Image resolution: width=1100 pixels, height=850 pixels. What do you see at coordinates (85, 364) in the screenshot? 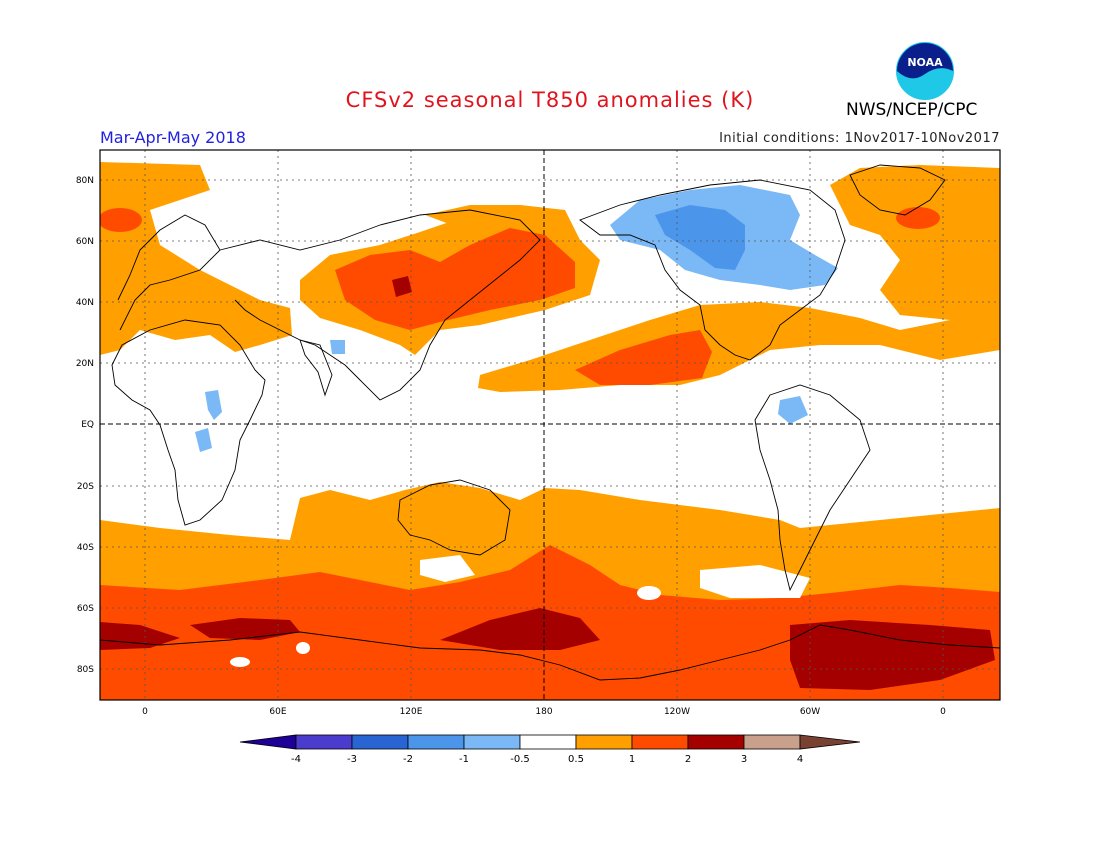
I see `lat-label-20n: 20N` at bounding box center [85, 364].